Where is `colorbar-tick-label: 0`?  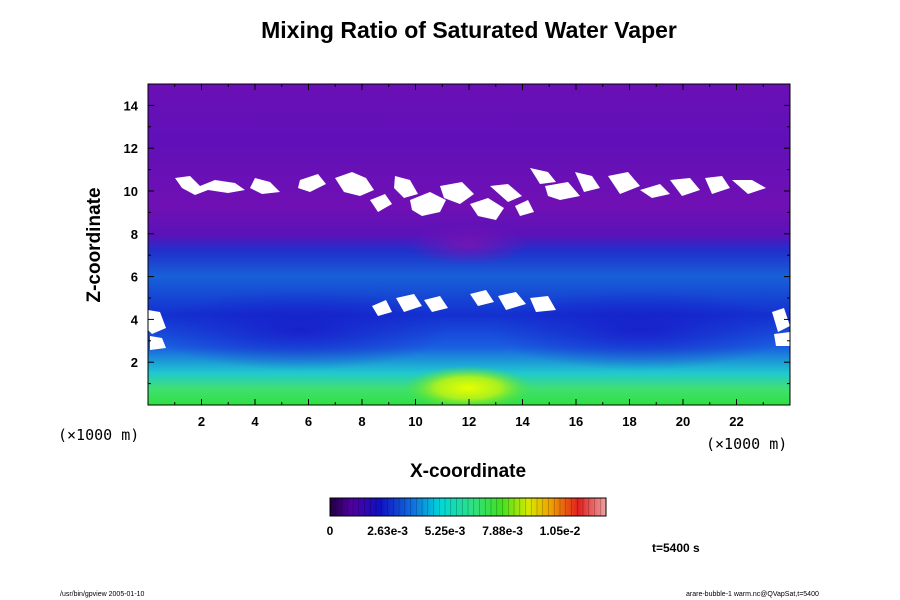 colorbar-tick-label: 0 is located at coordinates (330, 531).